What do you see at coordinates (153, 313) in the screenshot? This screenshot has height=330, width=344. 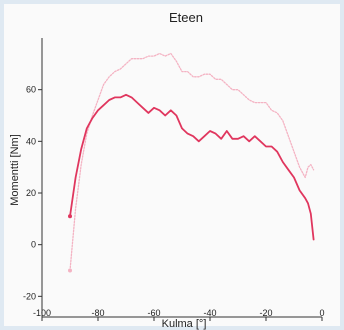 I see `x-tick-label: -60` at bounding box center [153, 313].